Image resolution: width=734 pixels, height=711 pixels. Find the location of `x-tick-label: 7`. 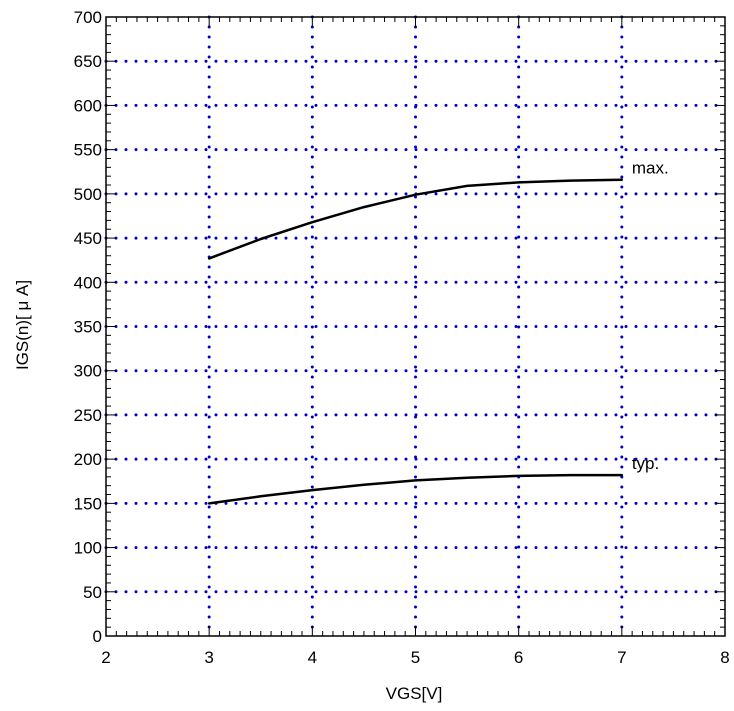

x-tick-label: 7 is located at coordinates (621, 657).